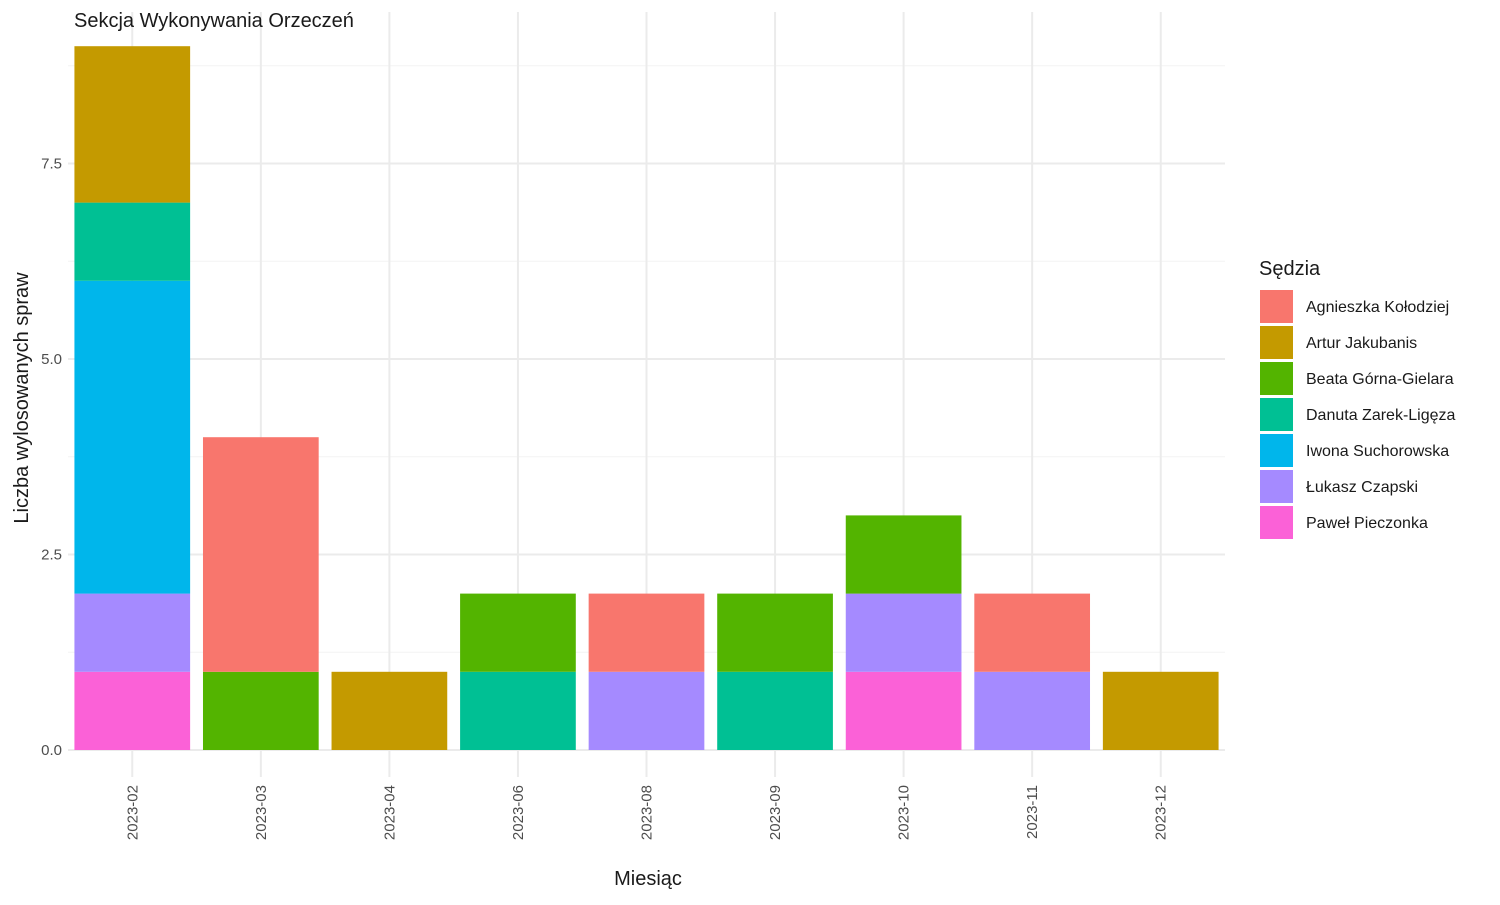  What do you see at coordinates (51, 555) in the screenshot?
I see `y-tick-label: 2.5` at bounding box center [51, 555].